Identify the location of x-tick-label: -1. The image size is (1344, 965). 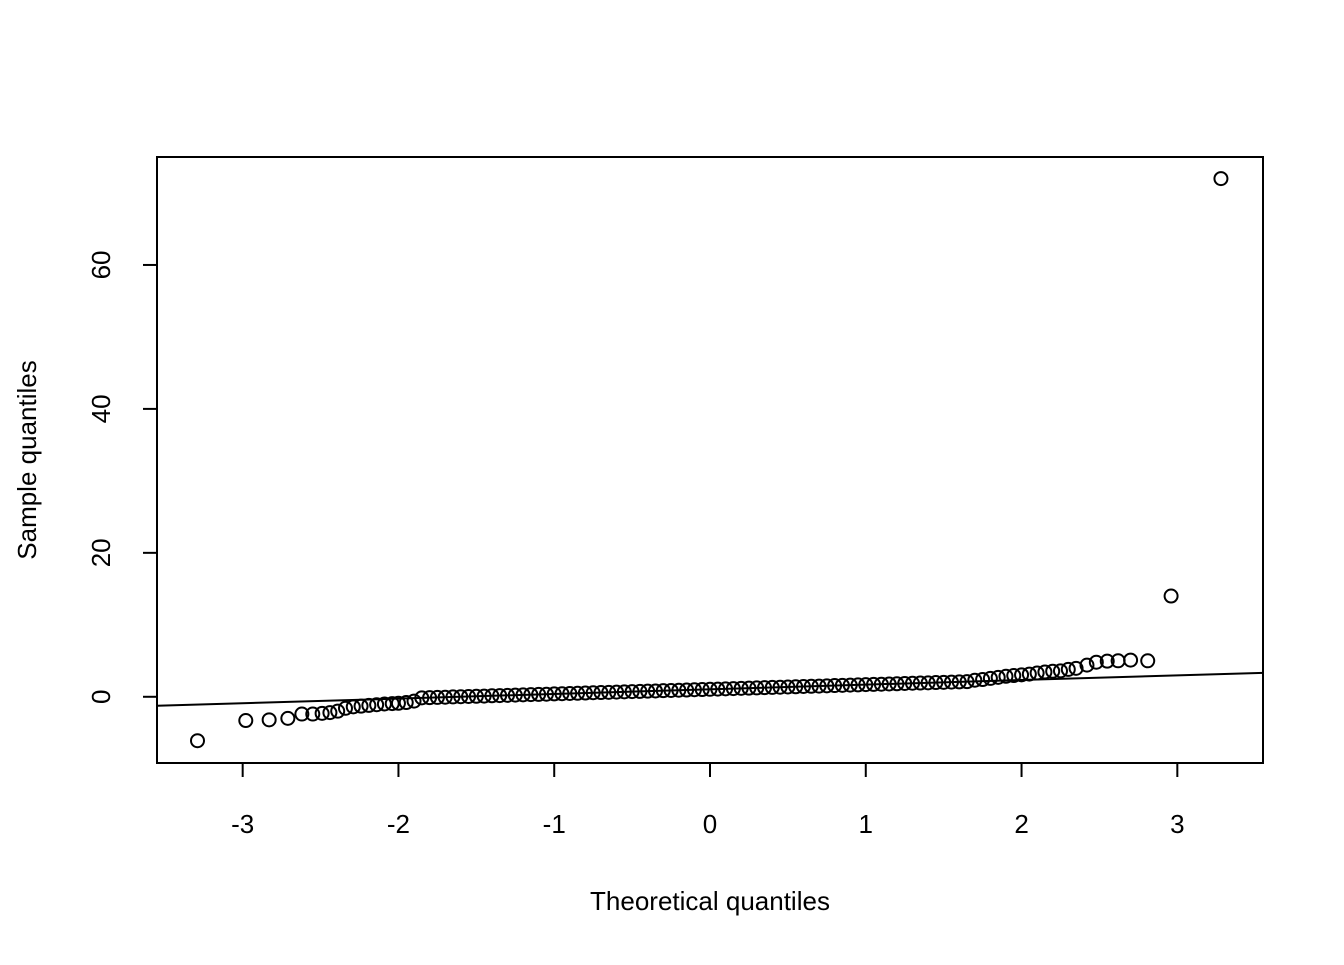
(554, 824).